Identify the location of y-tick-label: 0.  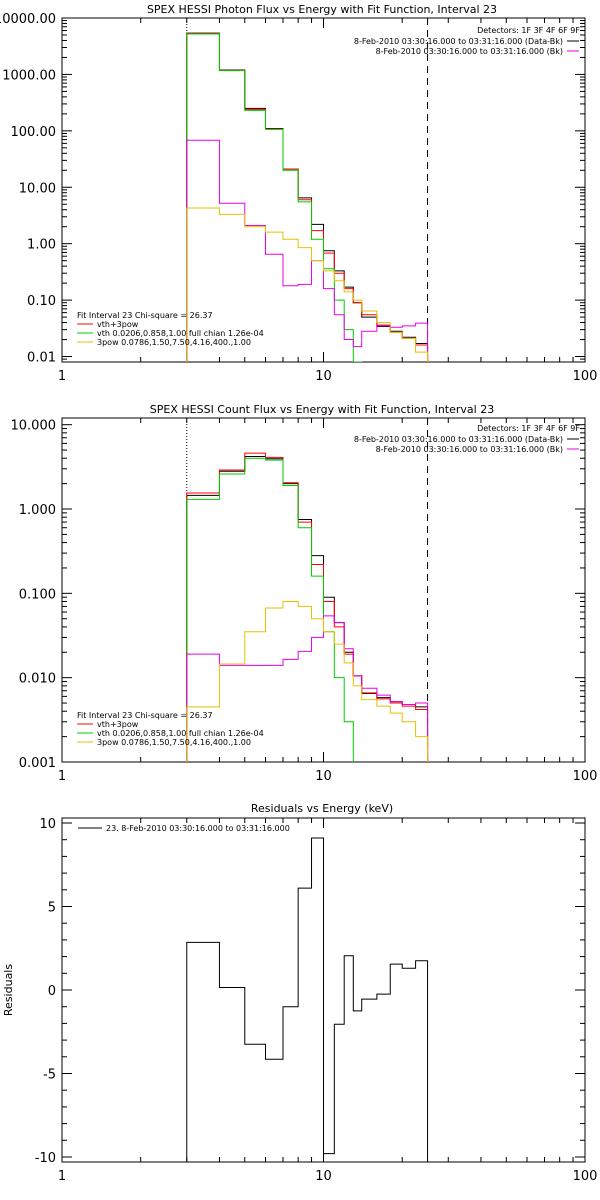
(52, 991).